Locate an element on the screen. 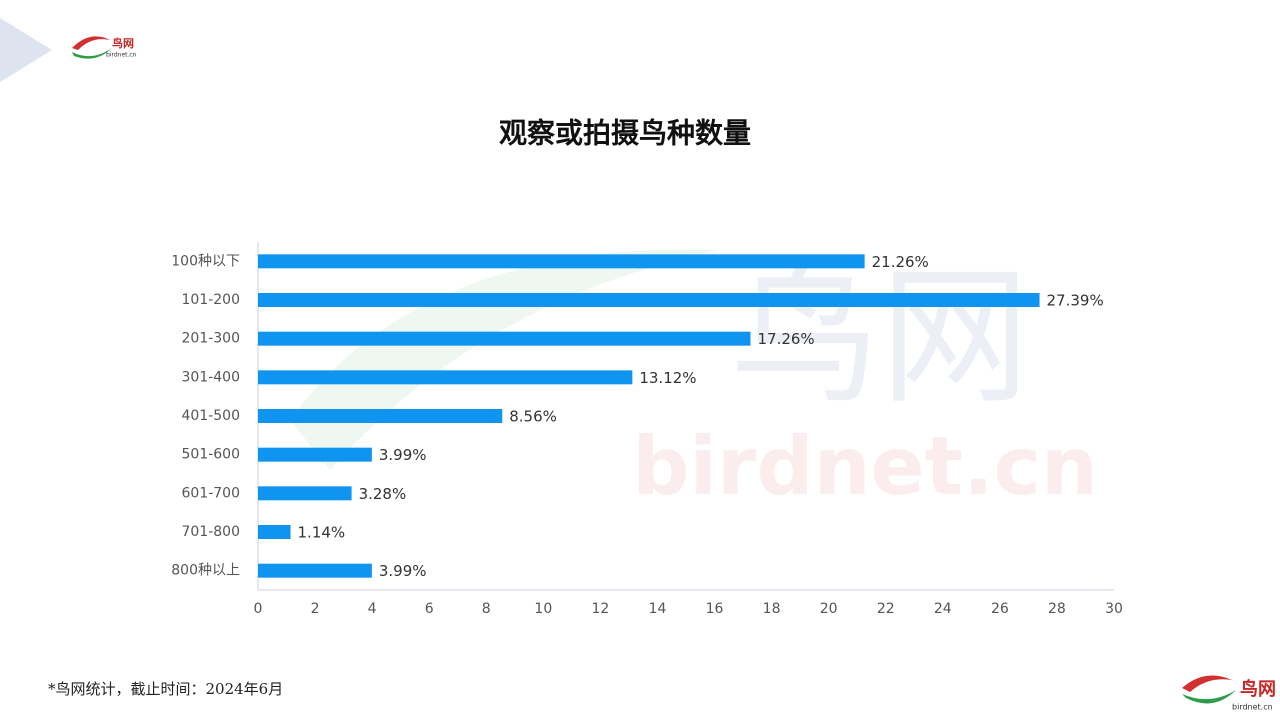 Image resolution: width=1280 pixels, height=720 pixels. value-label: 27.39% is located at coordinates (1075, 301).